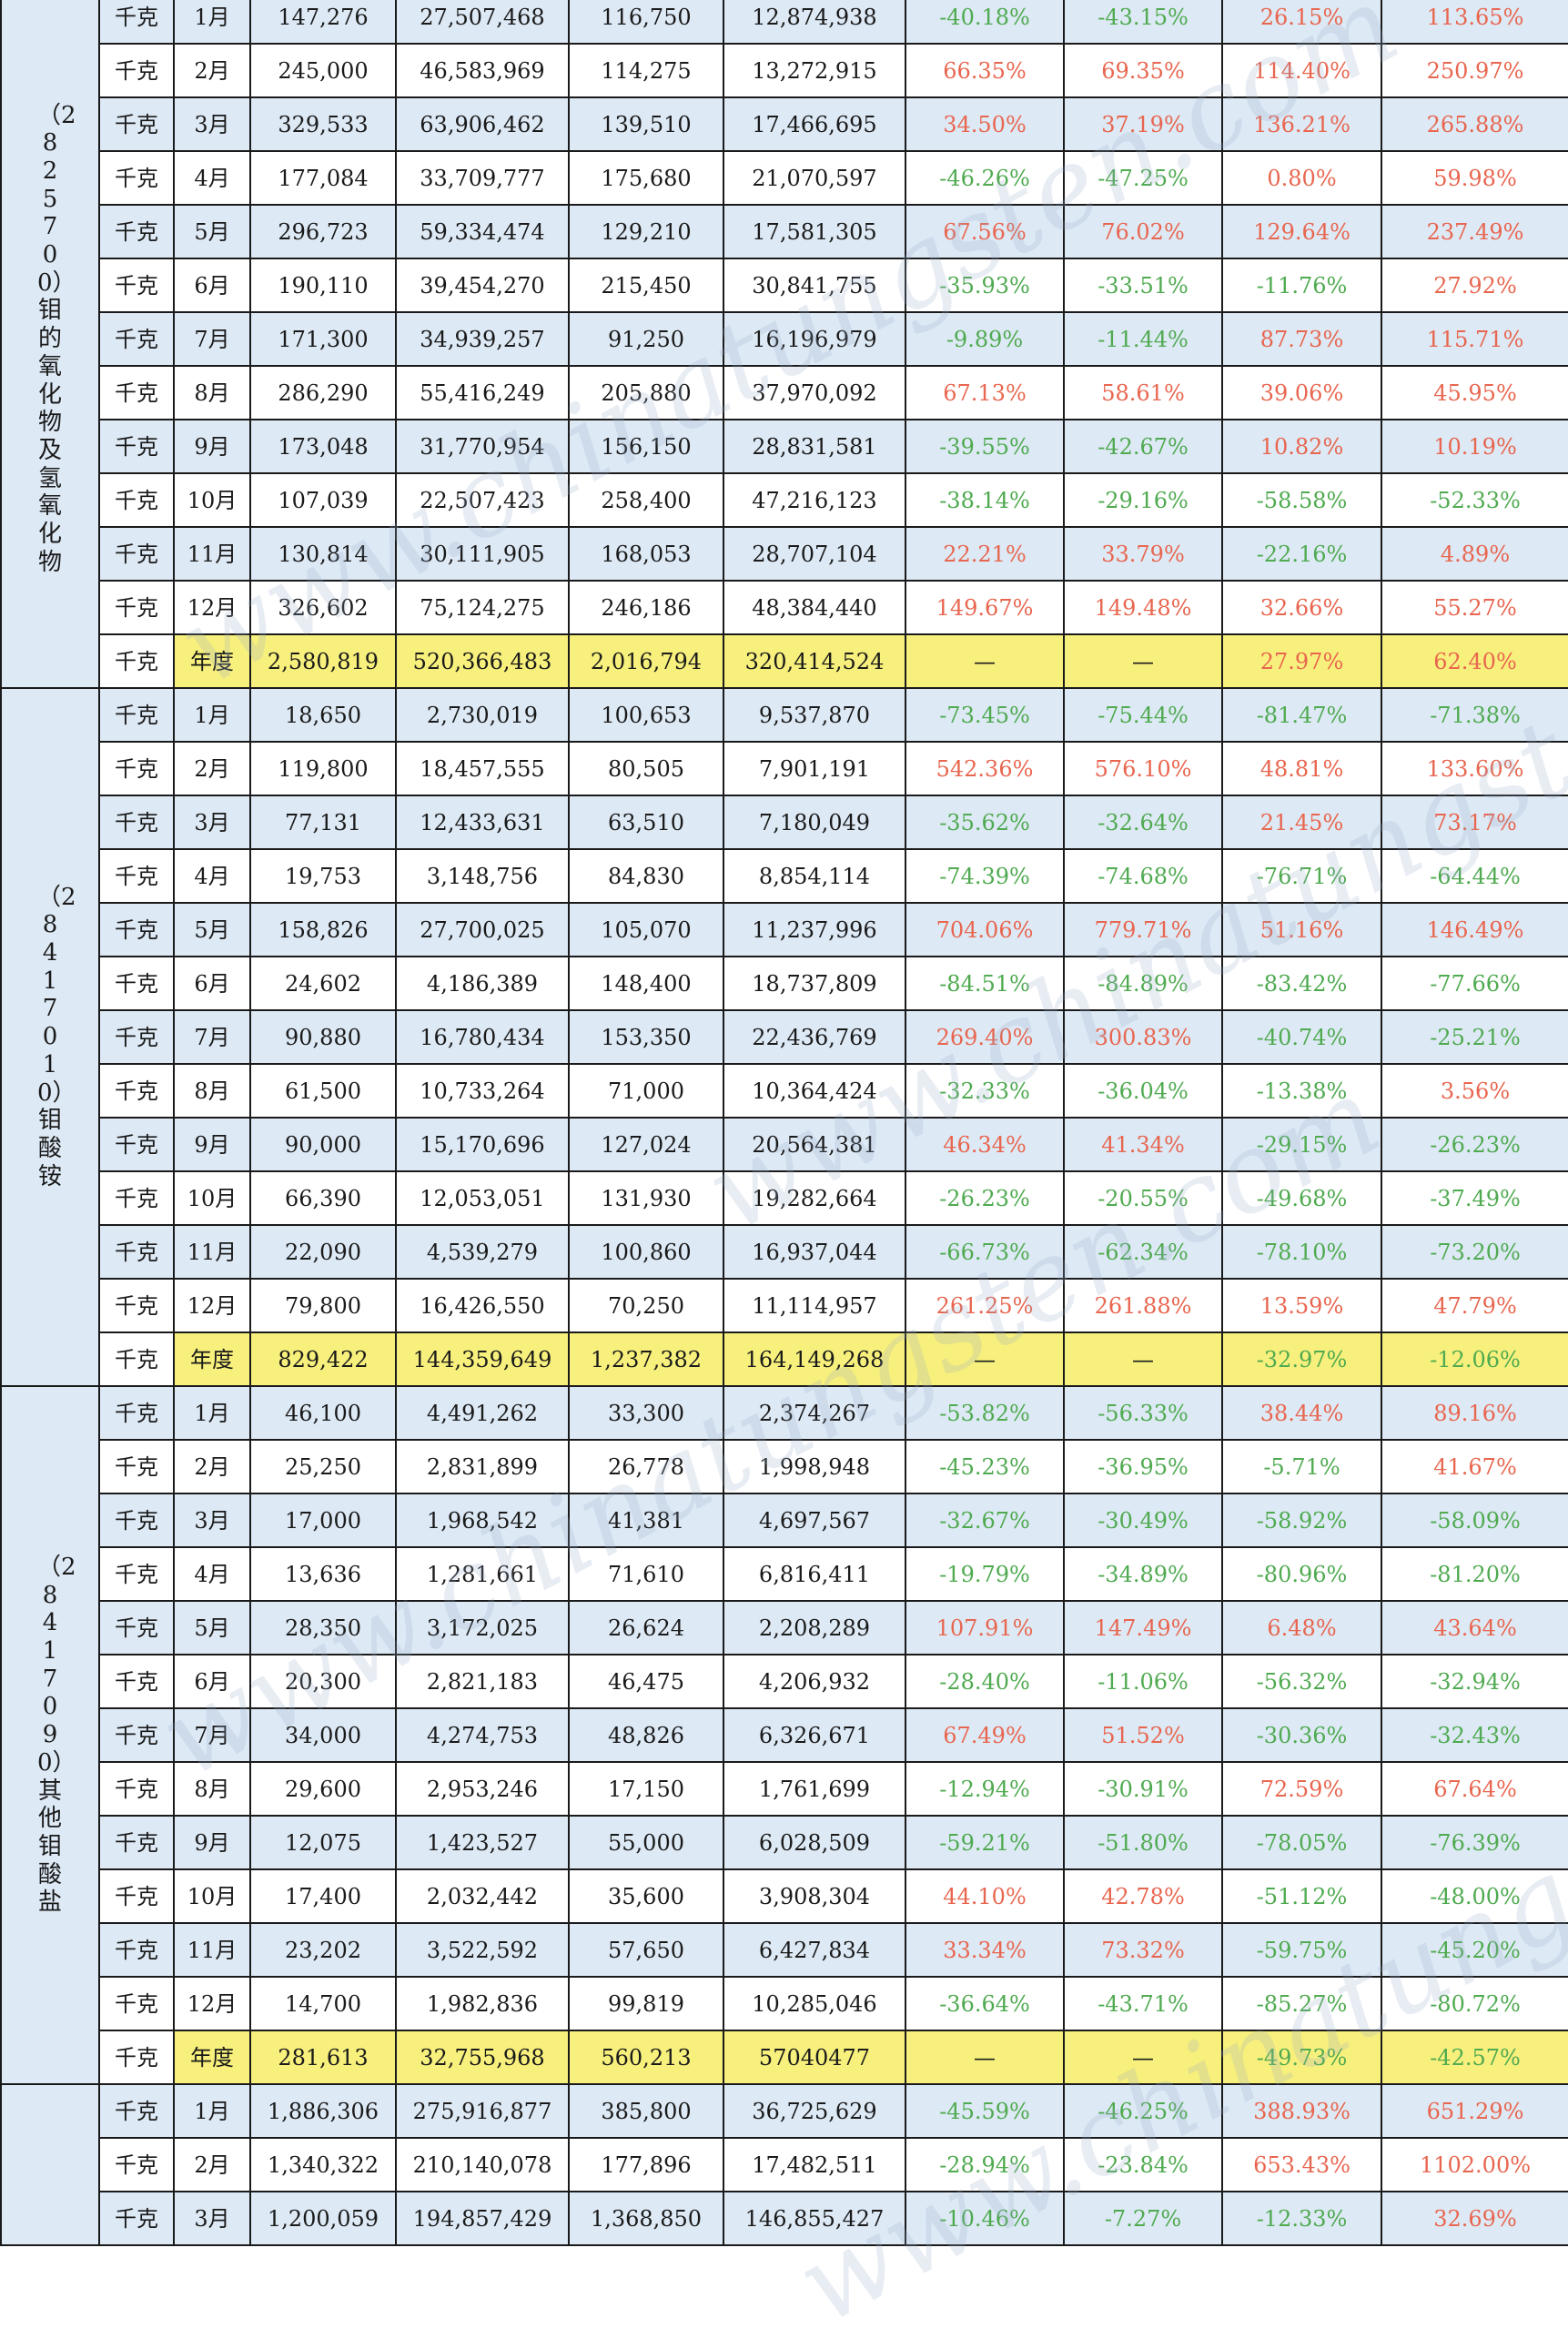 The height and width of the screenshot is (2349, 1568). Describe the element at coordinates (814, 2111) in the screenshot. I see `cell: 36,725,629` at that location.